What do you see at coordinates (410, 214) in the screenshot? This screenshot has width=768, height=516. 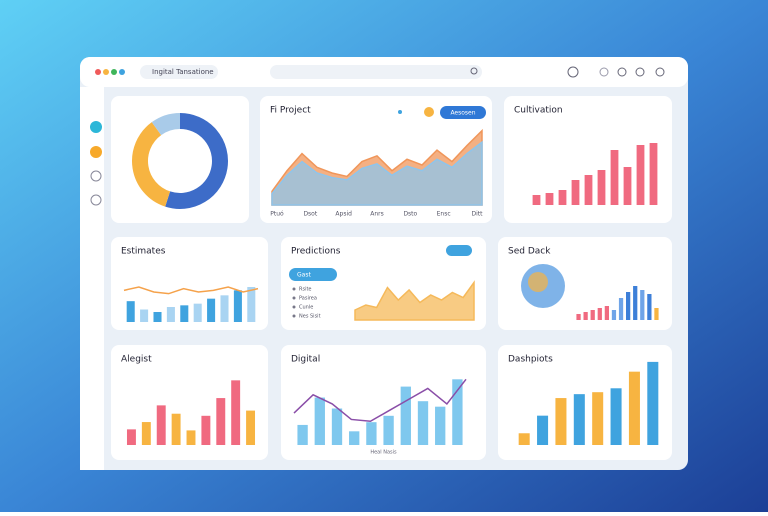 I see `x-tick-label: Dsto` at bounding box center [410, 214].